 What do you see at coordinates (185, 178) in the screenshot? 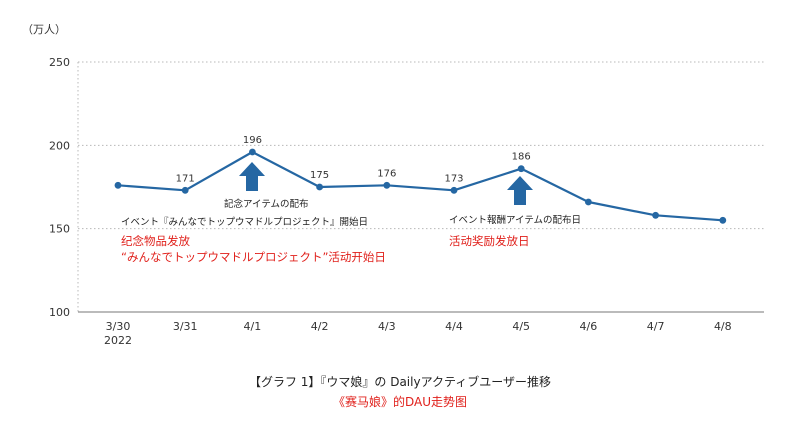
I see `data-label-3-31: 171` at bounding box center [185, 178].